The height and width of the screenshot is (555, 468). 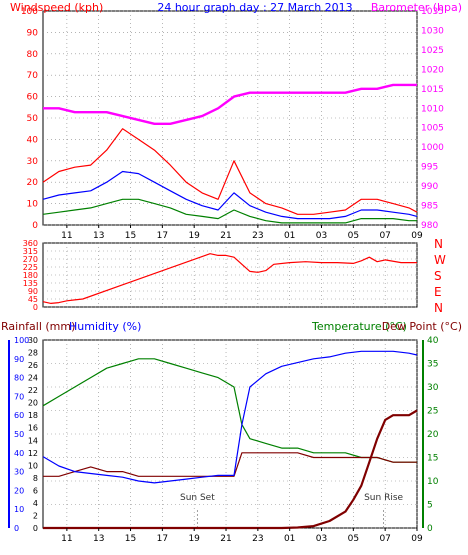 What do you see at coordinates (432, 12) in the screenshot?
I see `y-tick-label: 1035` at bounding box center [432, 12].